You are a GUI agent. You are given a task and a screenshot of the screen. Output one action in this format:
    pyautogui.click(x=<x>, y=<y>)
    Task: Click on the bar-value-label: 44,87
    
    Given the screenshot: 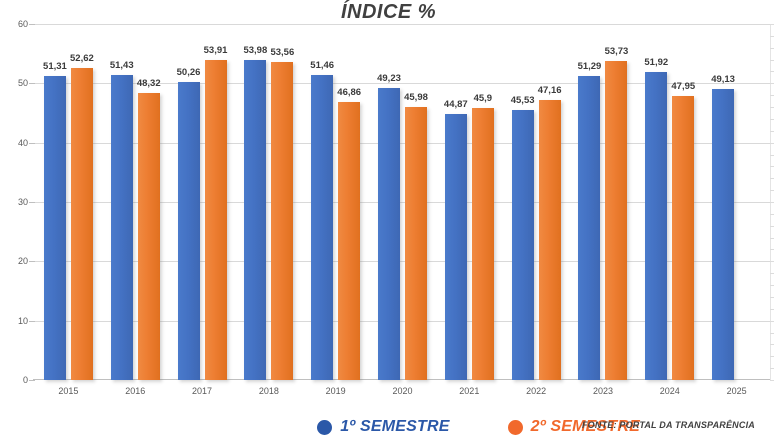 What is the action you would take?
    pyautogui.click(x=455, y=104)
    